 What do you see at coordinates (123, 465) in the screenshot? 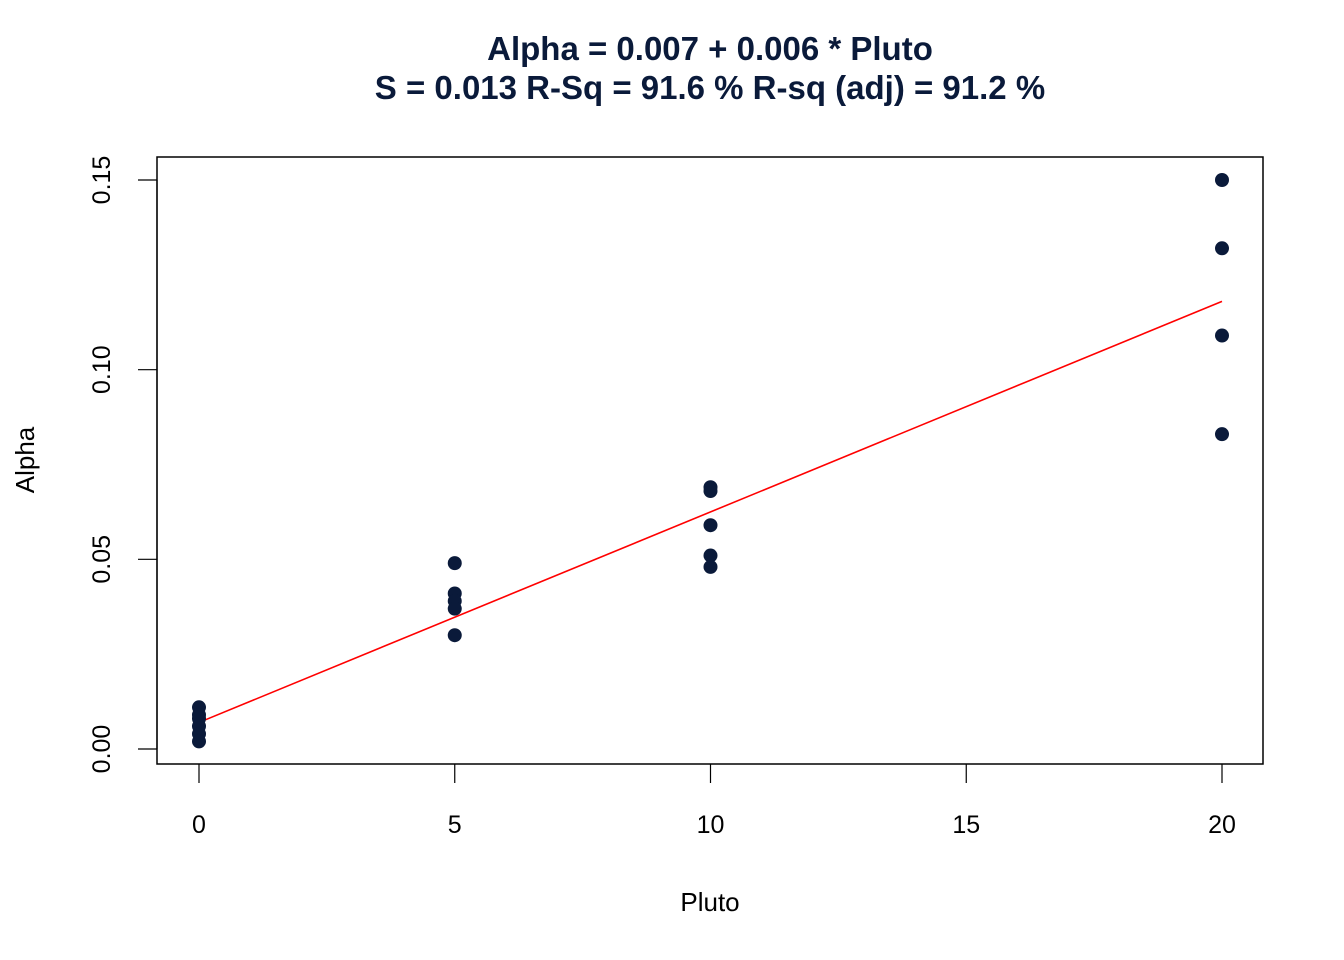
I see `y-axis: 0.00 0.05 0.10 0.15` at bounding box center [123, 465].